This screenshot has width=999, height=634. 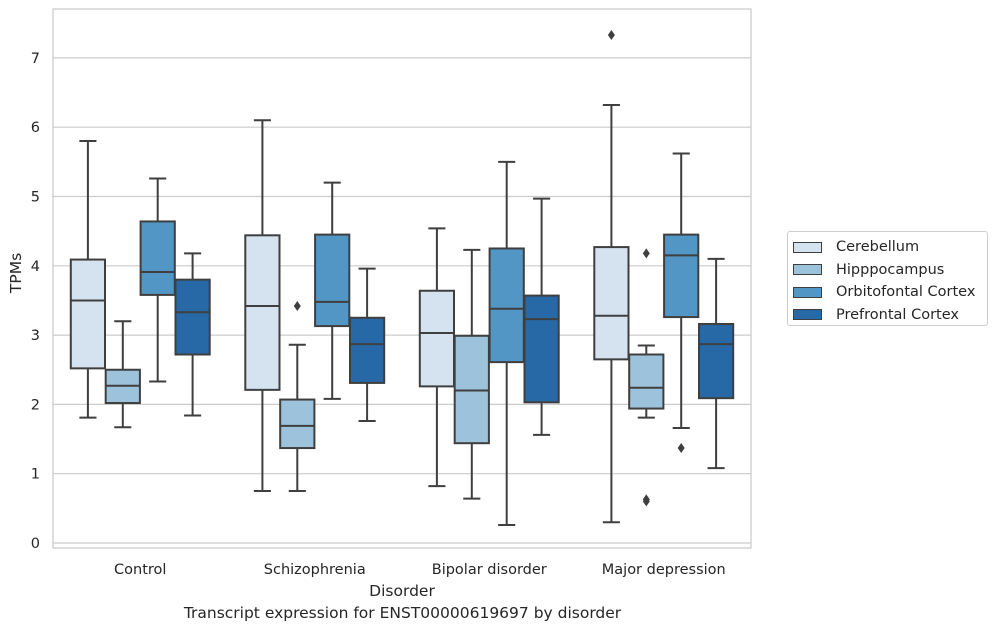 I want to click on y-tick-label: 2, so click(x=35, y=405).